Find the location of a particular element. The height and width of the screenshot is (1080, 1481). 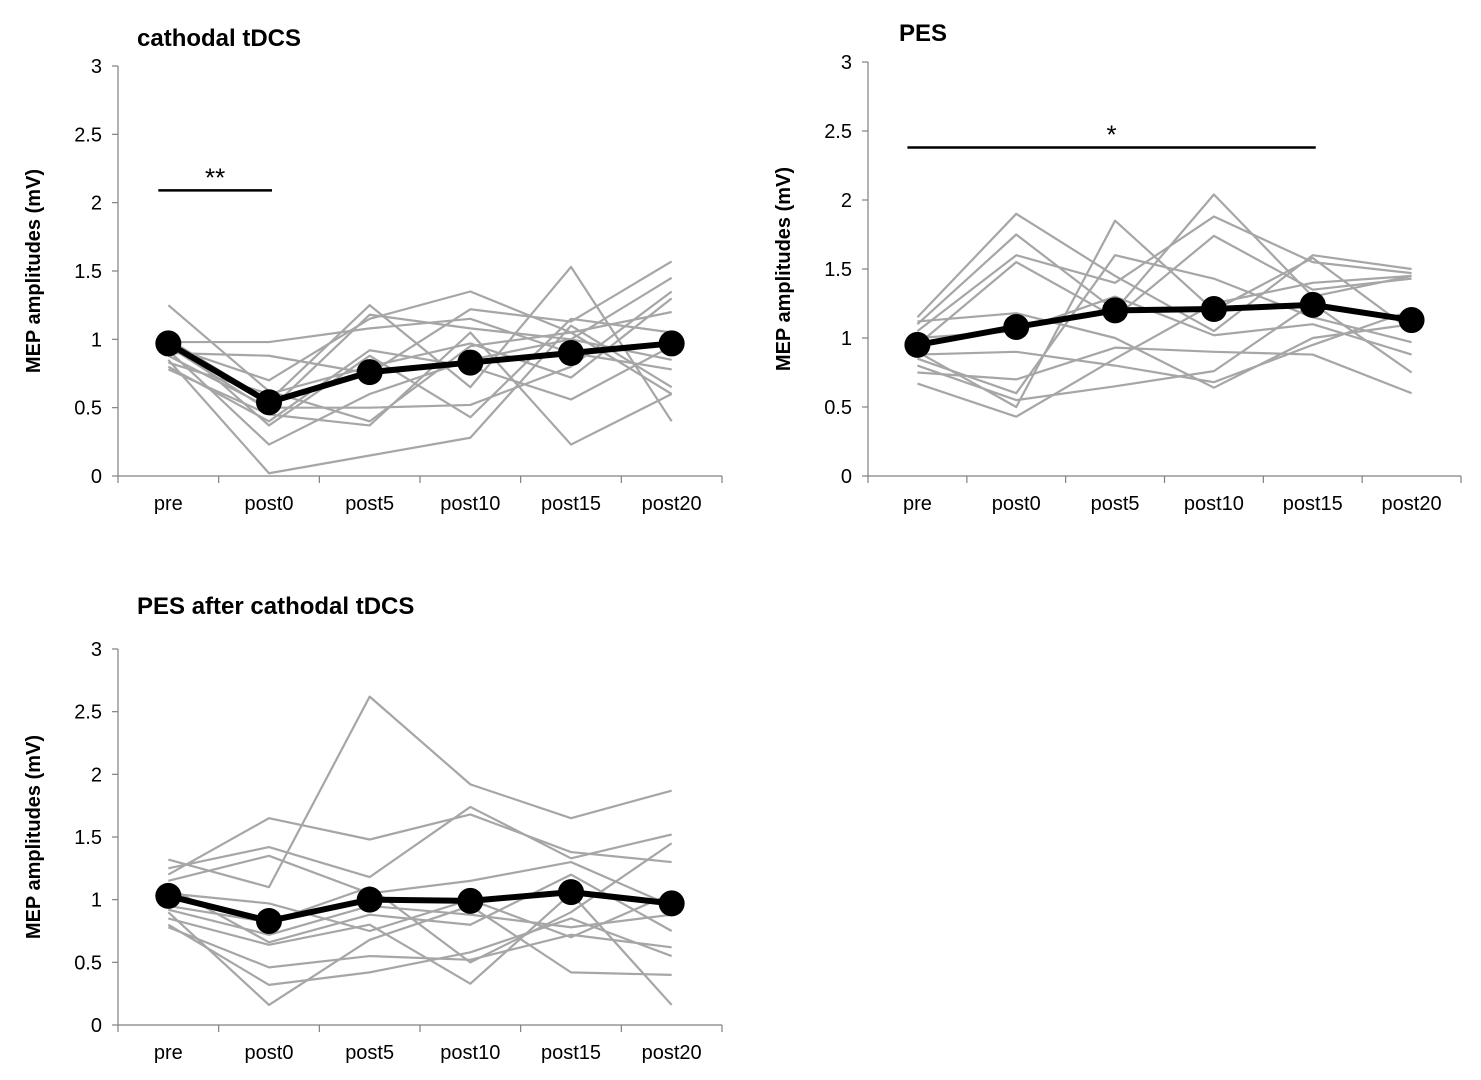

significance-label: ** is located at coordinates (215, 177).